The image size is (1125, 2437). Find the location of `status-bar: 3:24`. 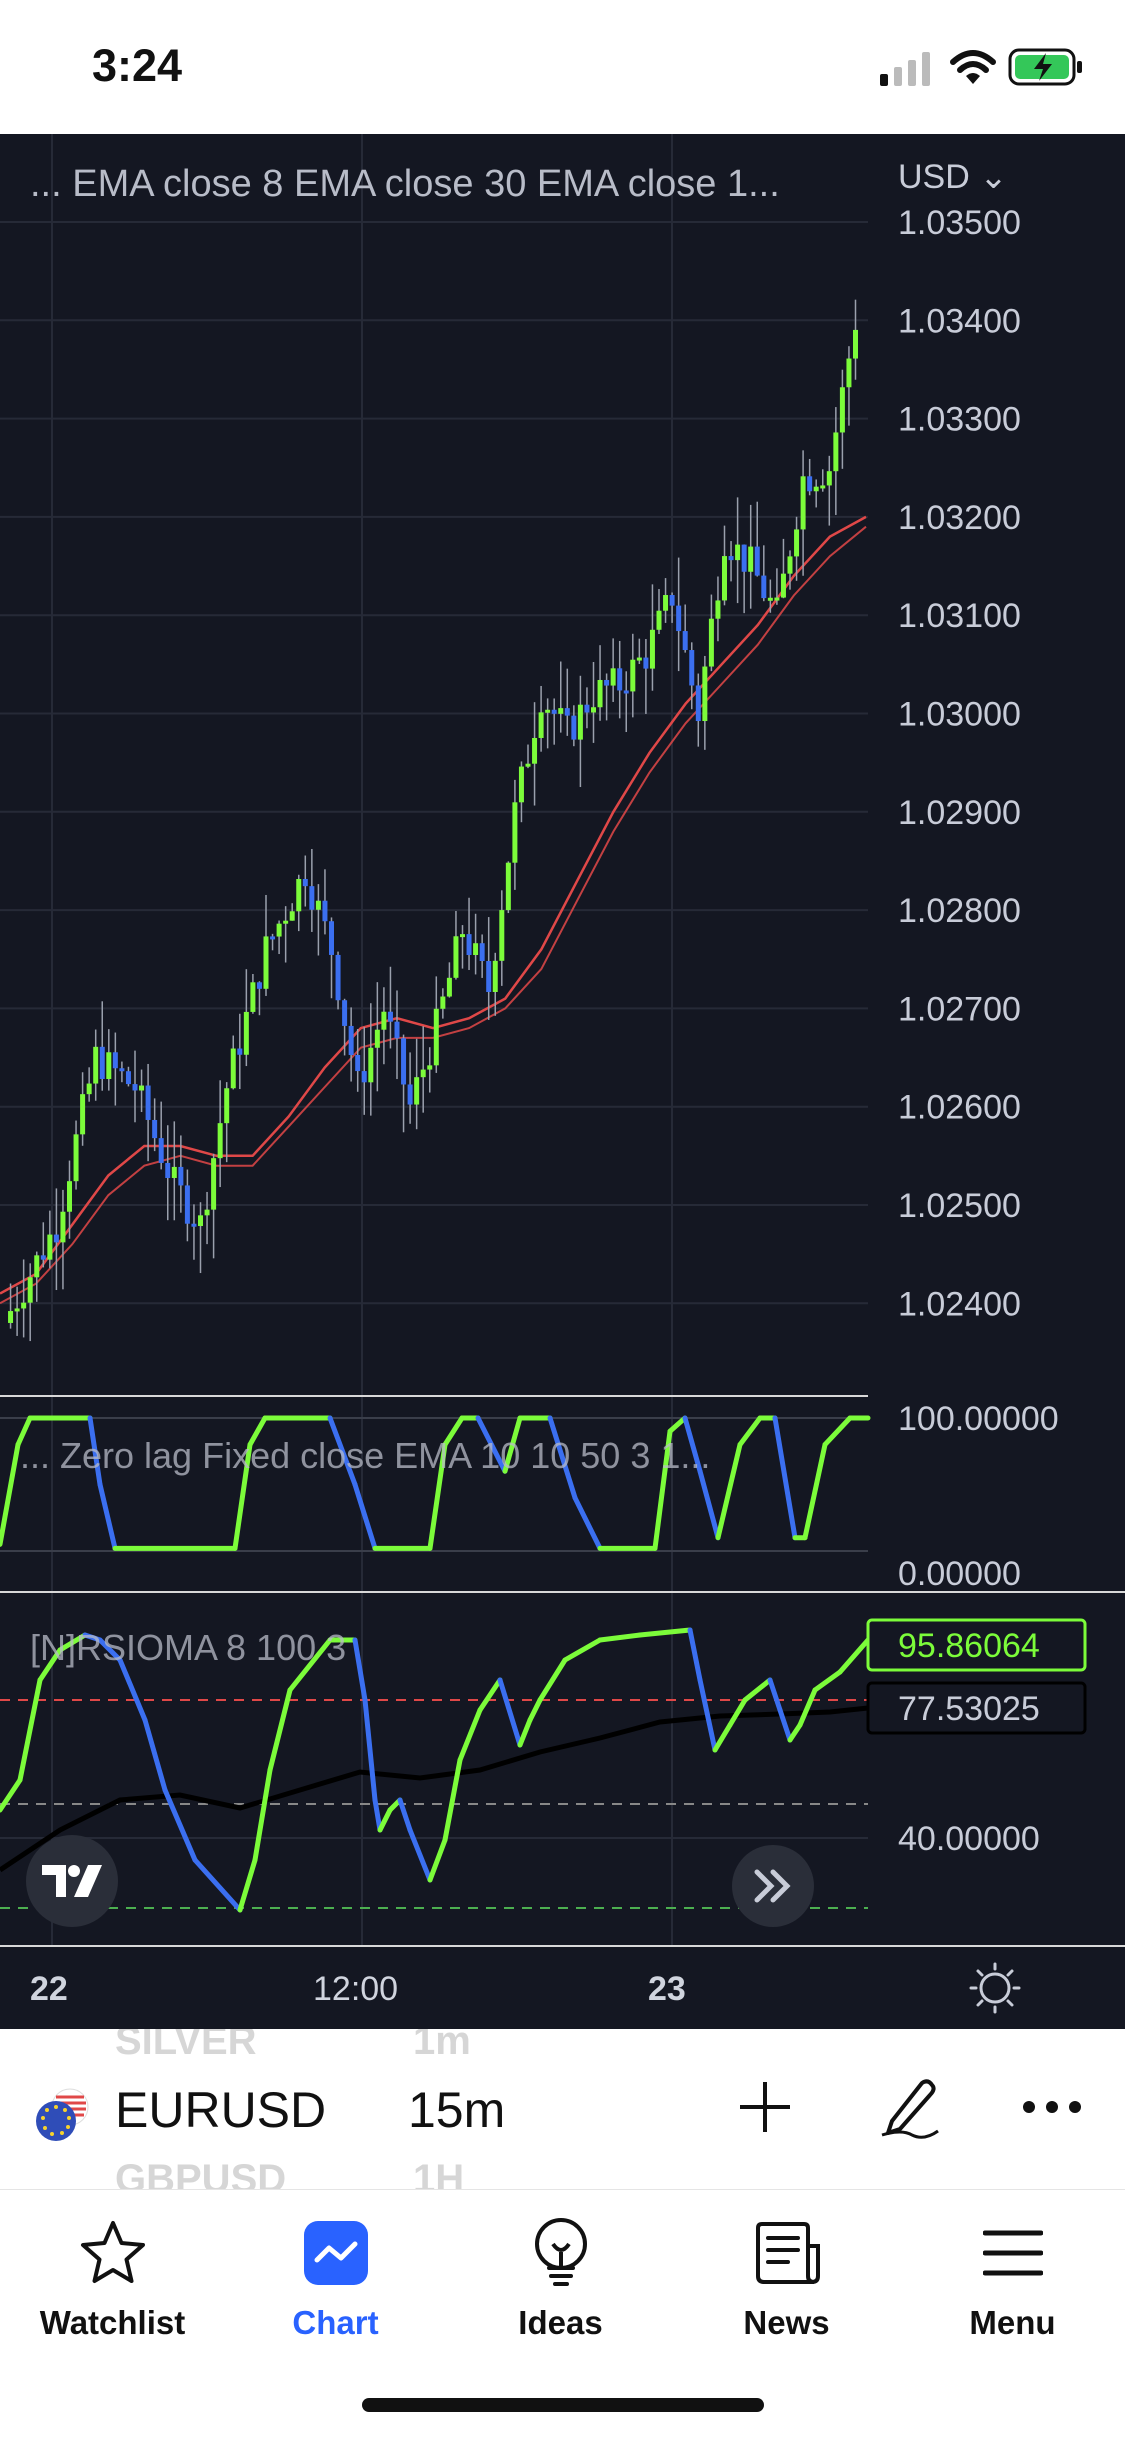

status-bar: 3:24 is located at coordinates (562, 67).